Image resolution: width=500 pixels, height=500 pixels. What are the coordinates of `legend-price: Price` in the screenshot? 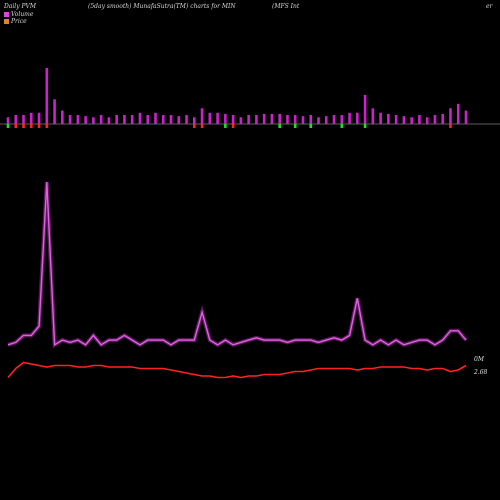 It's located at (15, 21).